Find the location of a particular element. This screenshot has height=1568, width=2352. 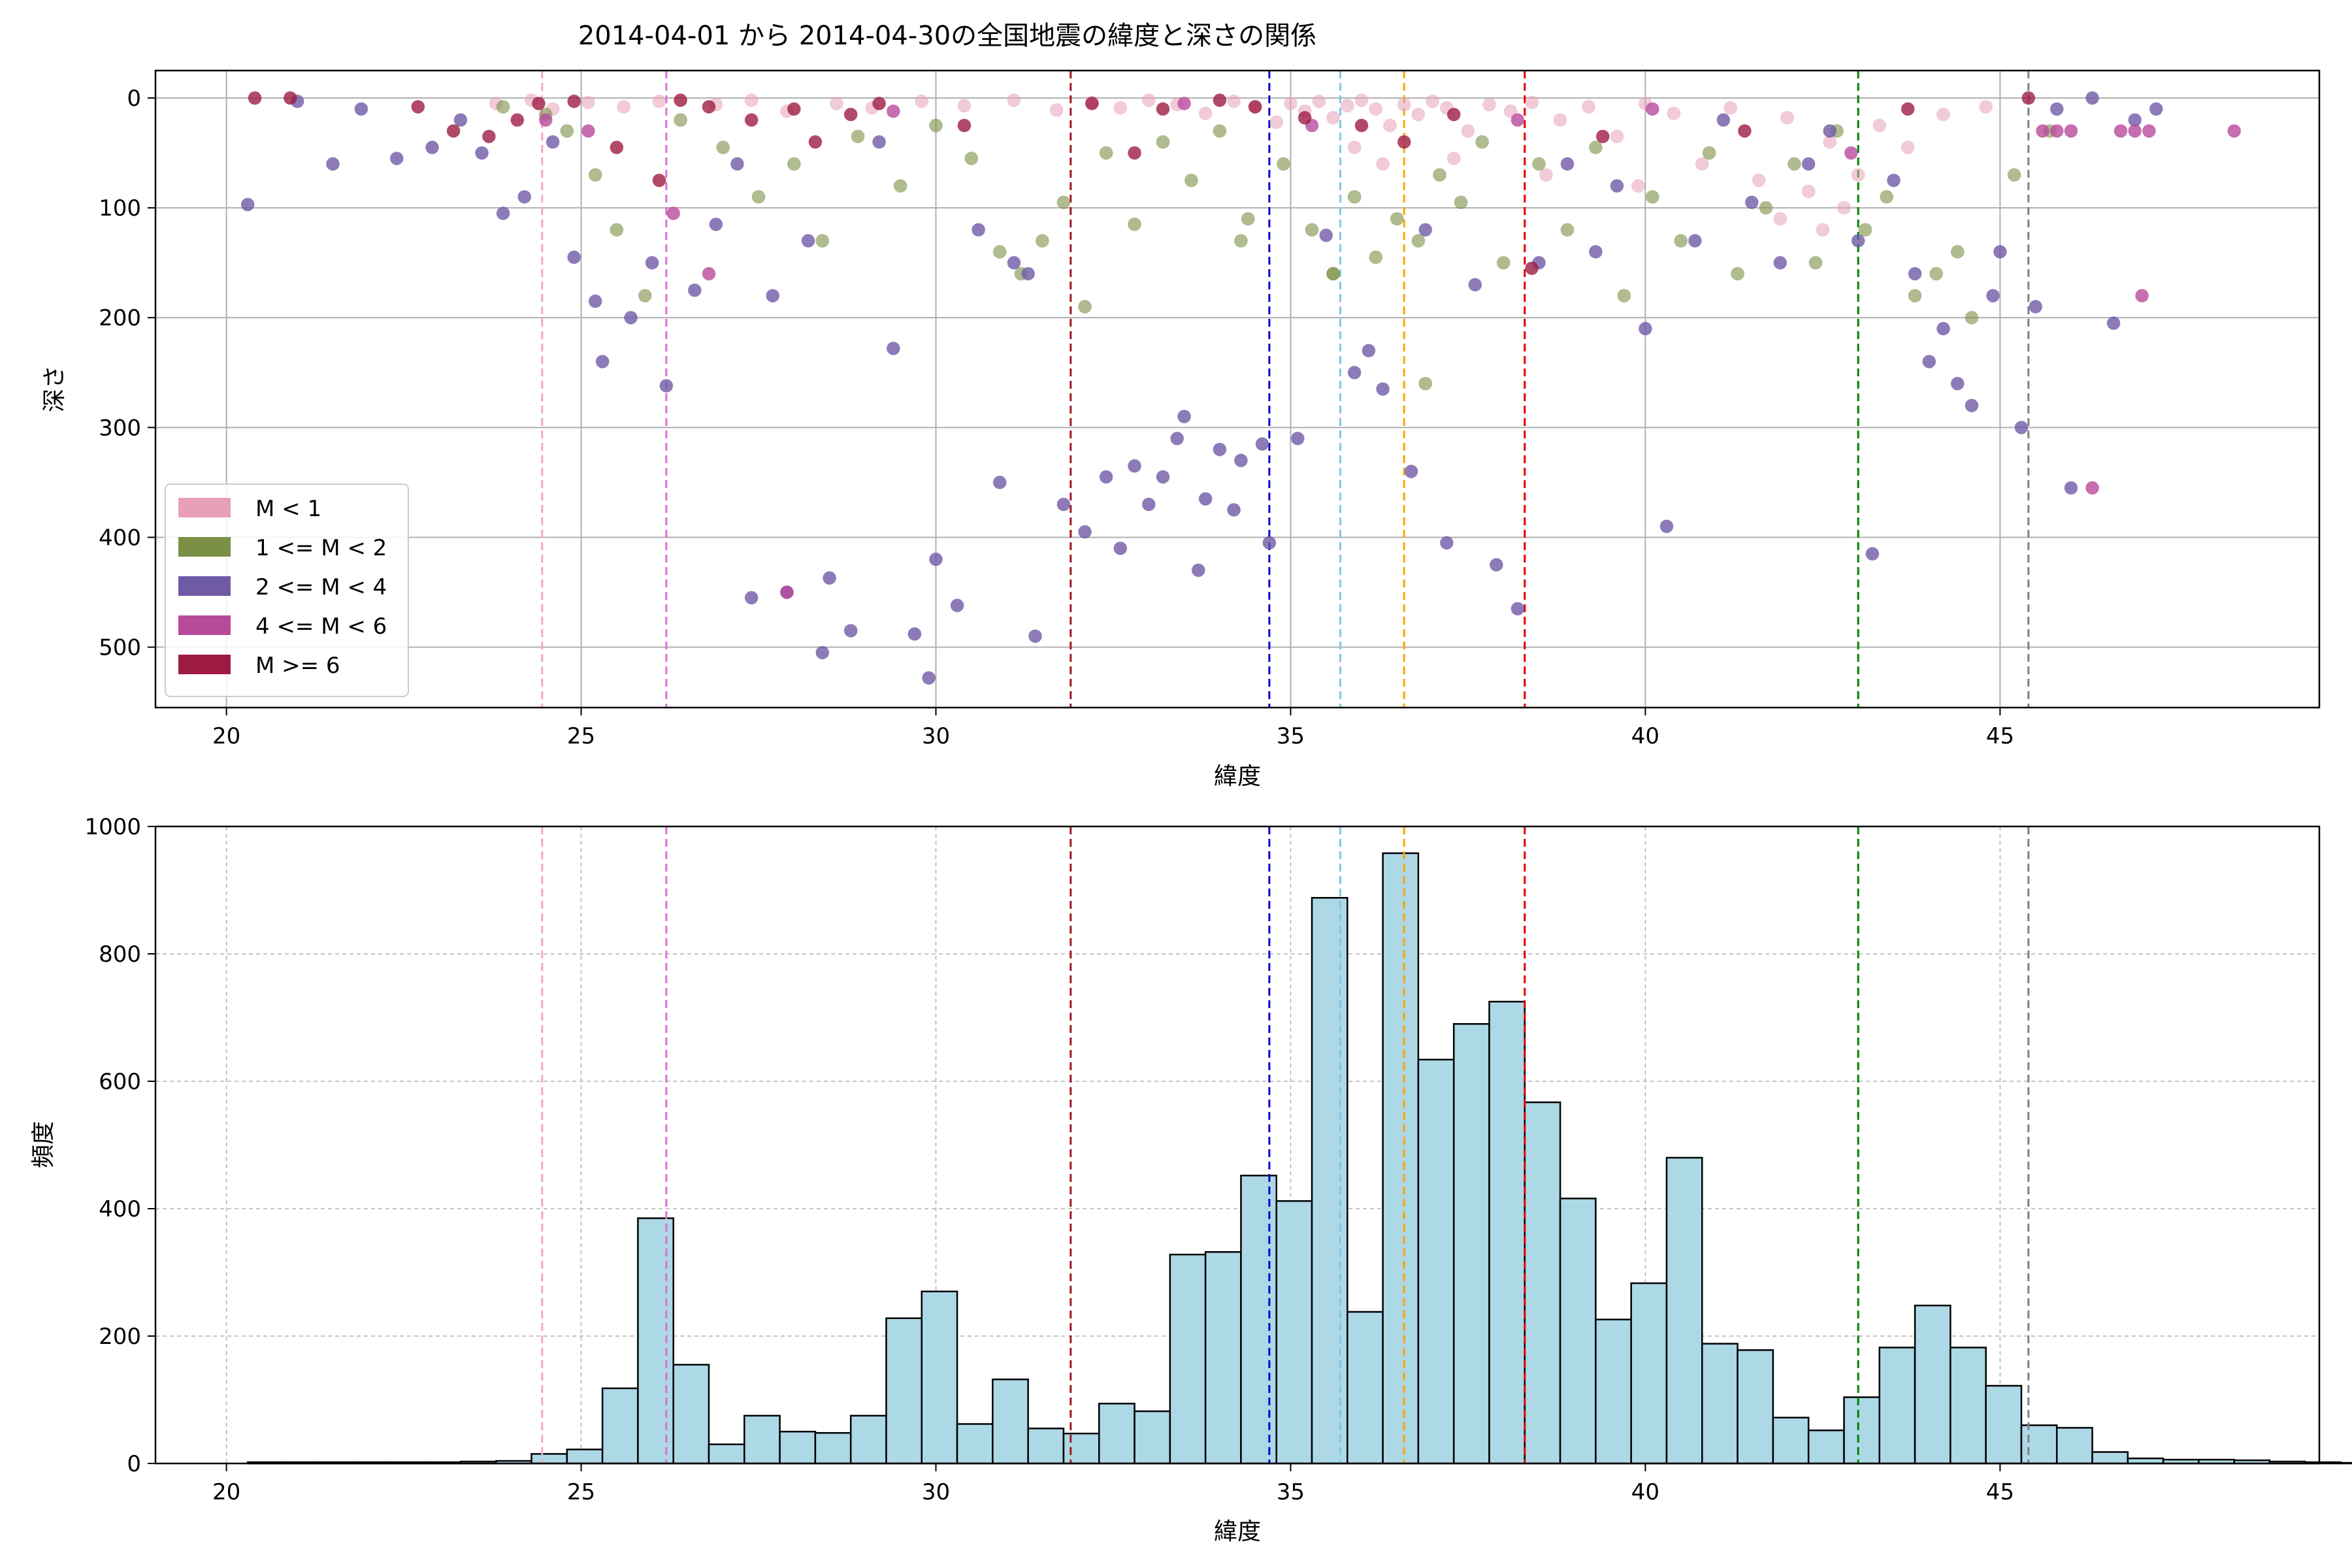

tick-label: 30 is located at coordinates (936, 736).